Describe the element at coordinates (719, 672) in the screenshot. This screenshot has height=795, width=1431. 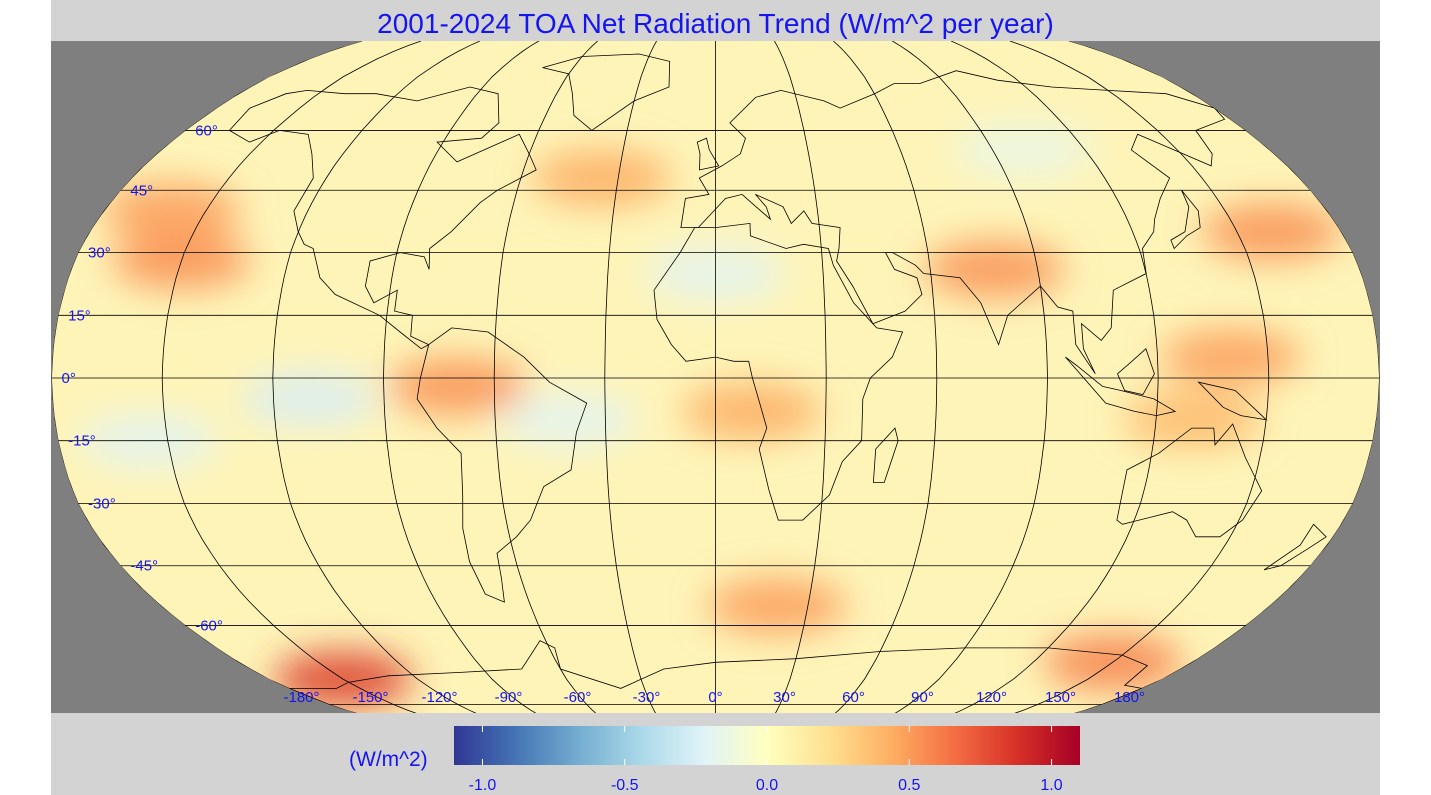
I see `coastline-antarctica` at that location.